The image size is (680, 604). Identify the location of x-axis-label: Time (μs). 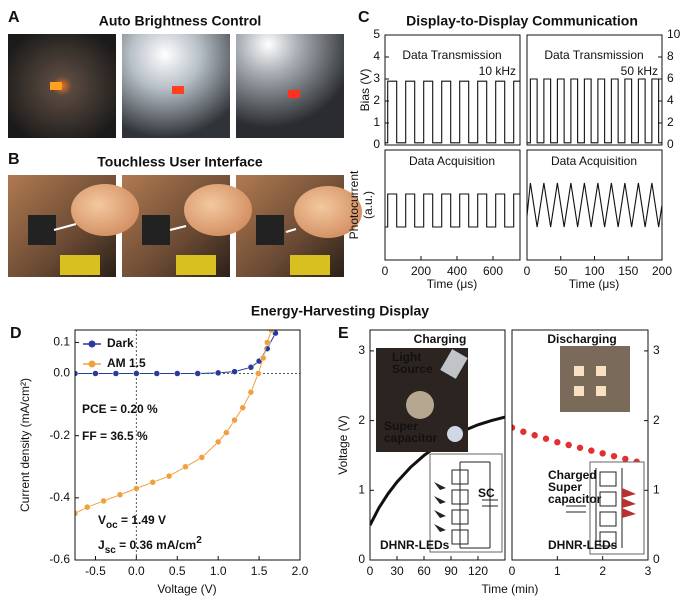
(452, 284).